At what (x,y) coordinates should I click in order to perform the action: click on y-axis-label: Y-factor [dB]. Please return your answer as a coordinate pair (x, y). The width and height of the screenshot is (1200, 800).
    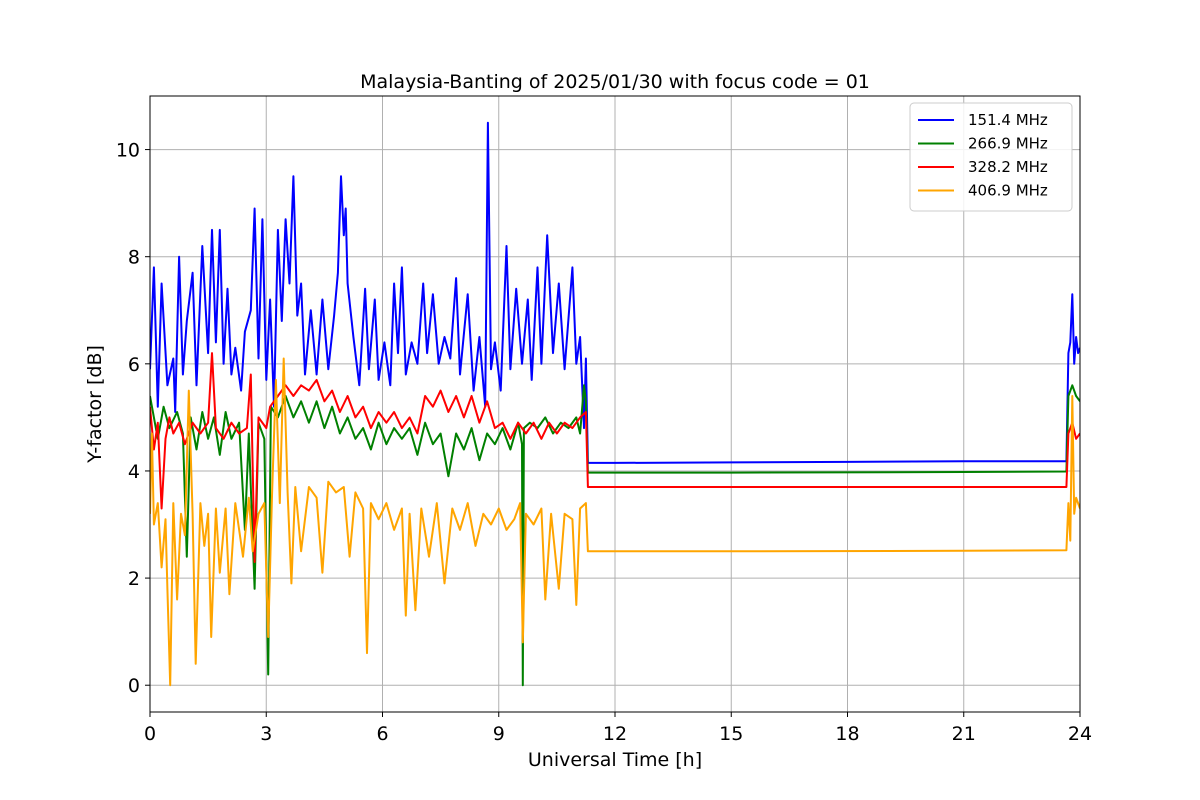
    Looking at the image, I should click on (95, 404).